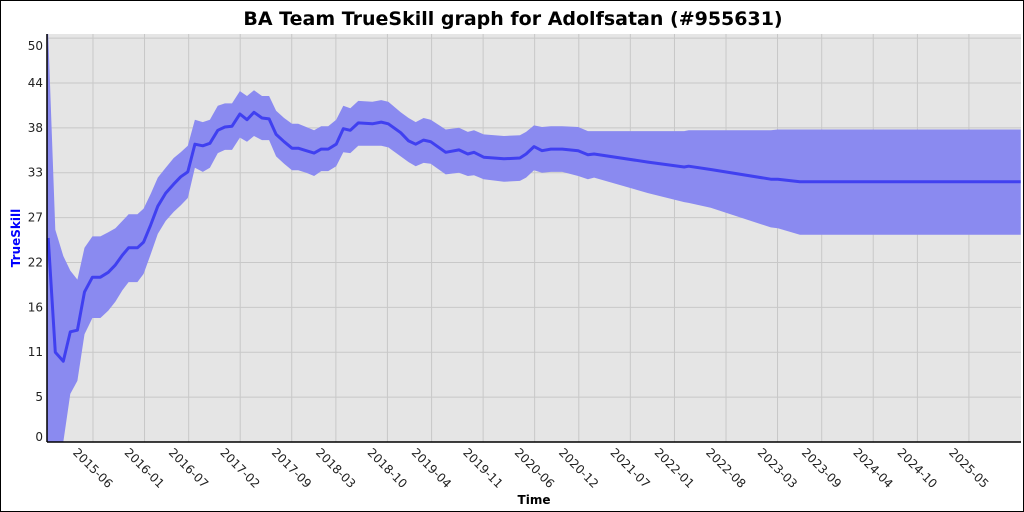  What do you see at coordinates (39, 437) in the screenshot?
I see `y-tick-label: 0` at bounding box center [39, 437].